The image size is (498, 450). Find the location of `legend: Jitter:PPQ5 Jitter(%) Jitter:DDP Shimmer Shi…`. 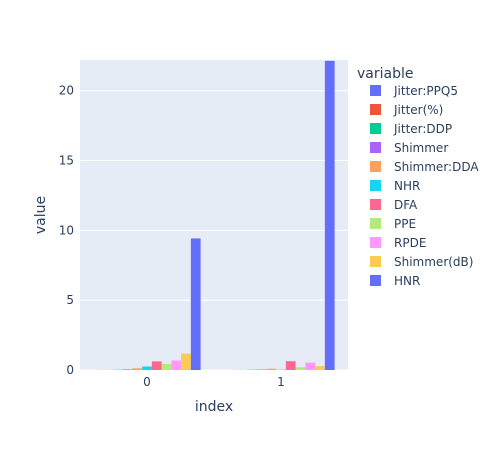

legend: Jitter:PPQ5 Jitter(%) Jitter:DDP Shimmer Shi… is located at coordinates (424, 186).